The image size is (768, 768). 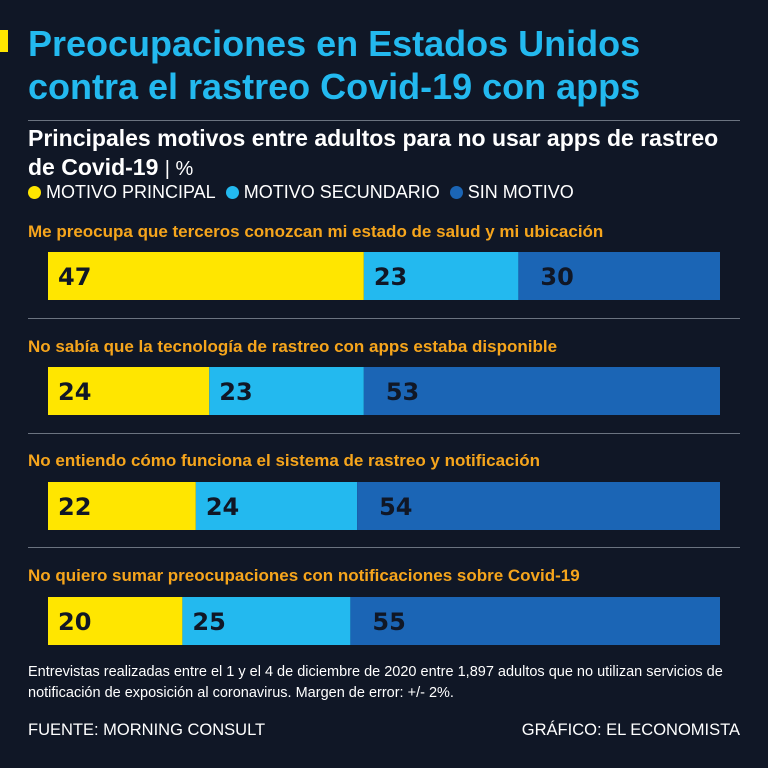 What do you see at coordinates (456, 192) in the screenshot?
I see `legend-dot-sin-motivo` at bounding box center [456, 192].